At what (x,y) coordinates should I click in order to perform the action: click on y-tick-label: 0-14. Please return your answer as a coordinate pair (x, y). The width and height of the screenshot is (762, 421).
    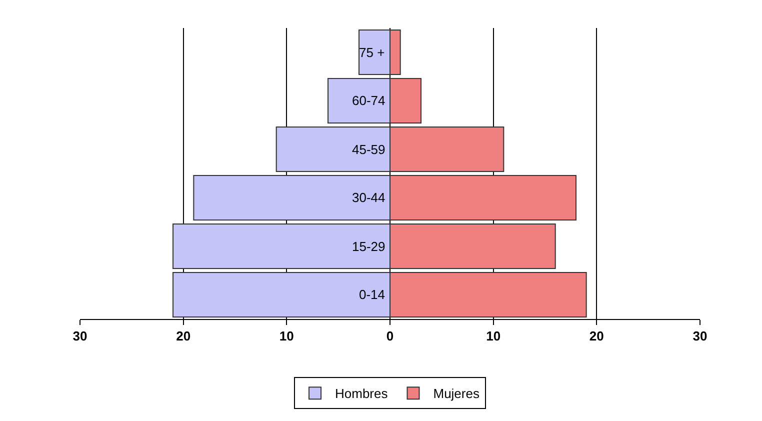
    Looking at the image, I should click on (372, 294).